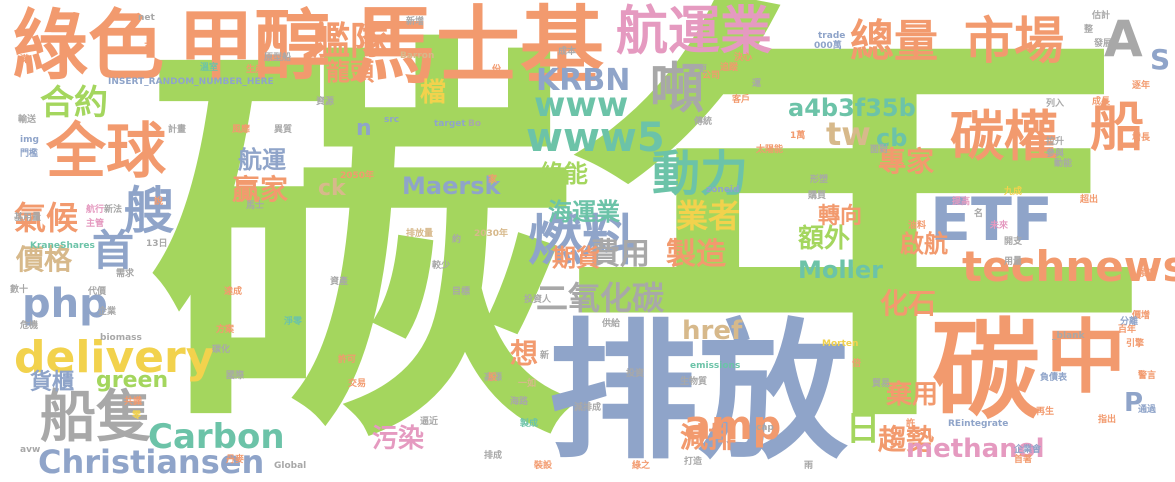  Describe the element at coordinates (255, 70) in the screenshot. I see `word: 生產` at that location.